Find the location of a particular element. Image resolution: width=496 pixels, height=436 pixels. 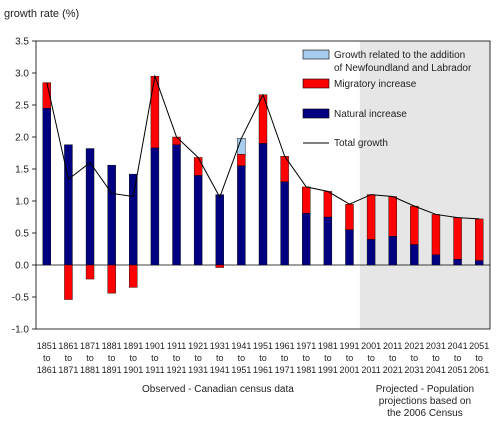

projected-group-label: Projected - Population is located at coordinates (425, 389).